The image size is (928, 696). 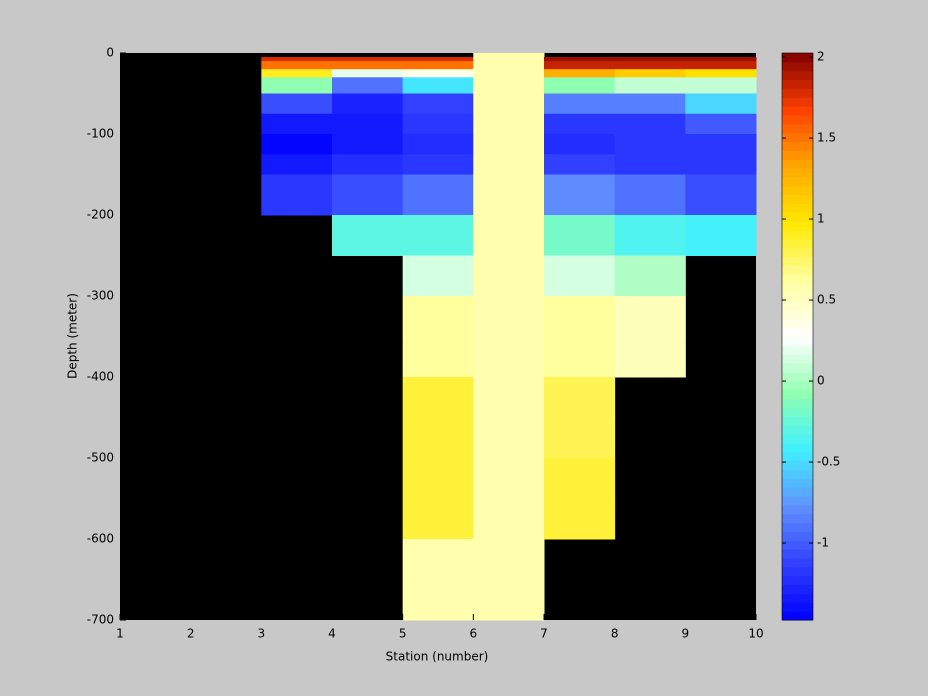 What do you see at coordinates (110, 53) in the screenshot?
I see `y-tick-label: 0` at bounding box center [110, 53].